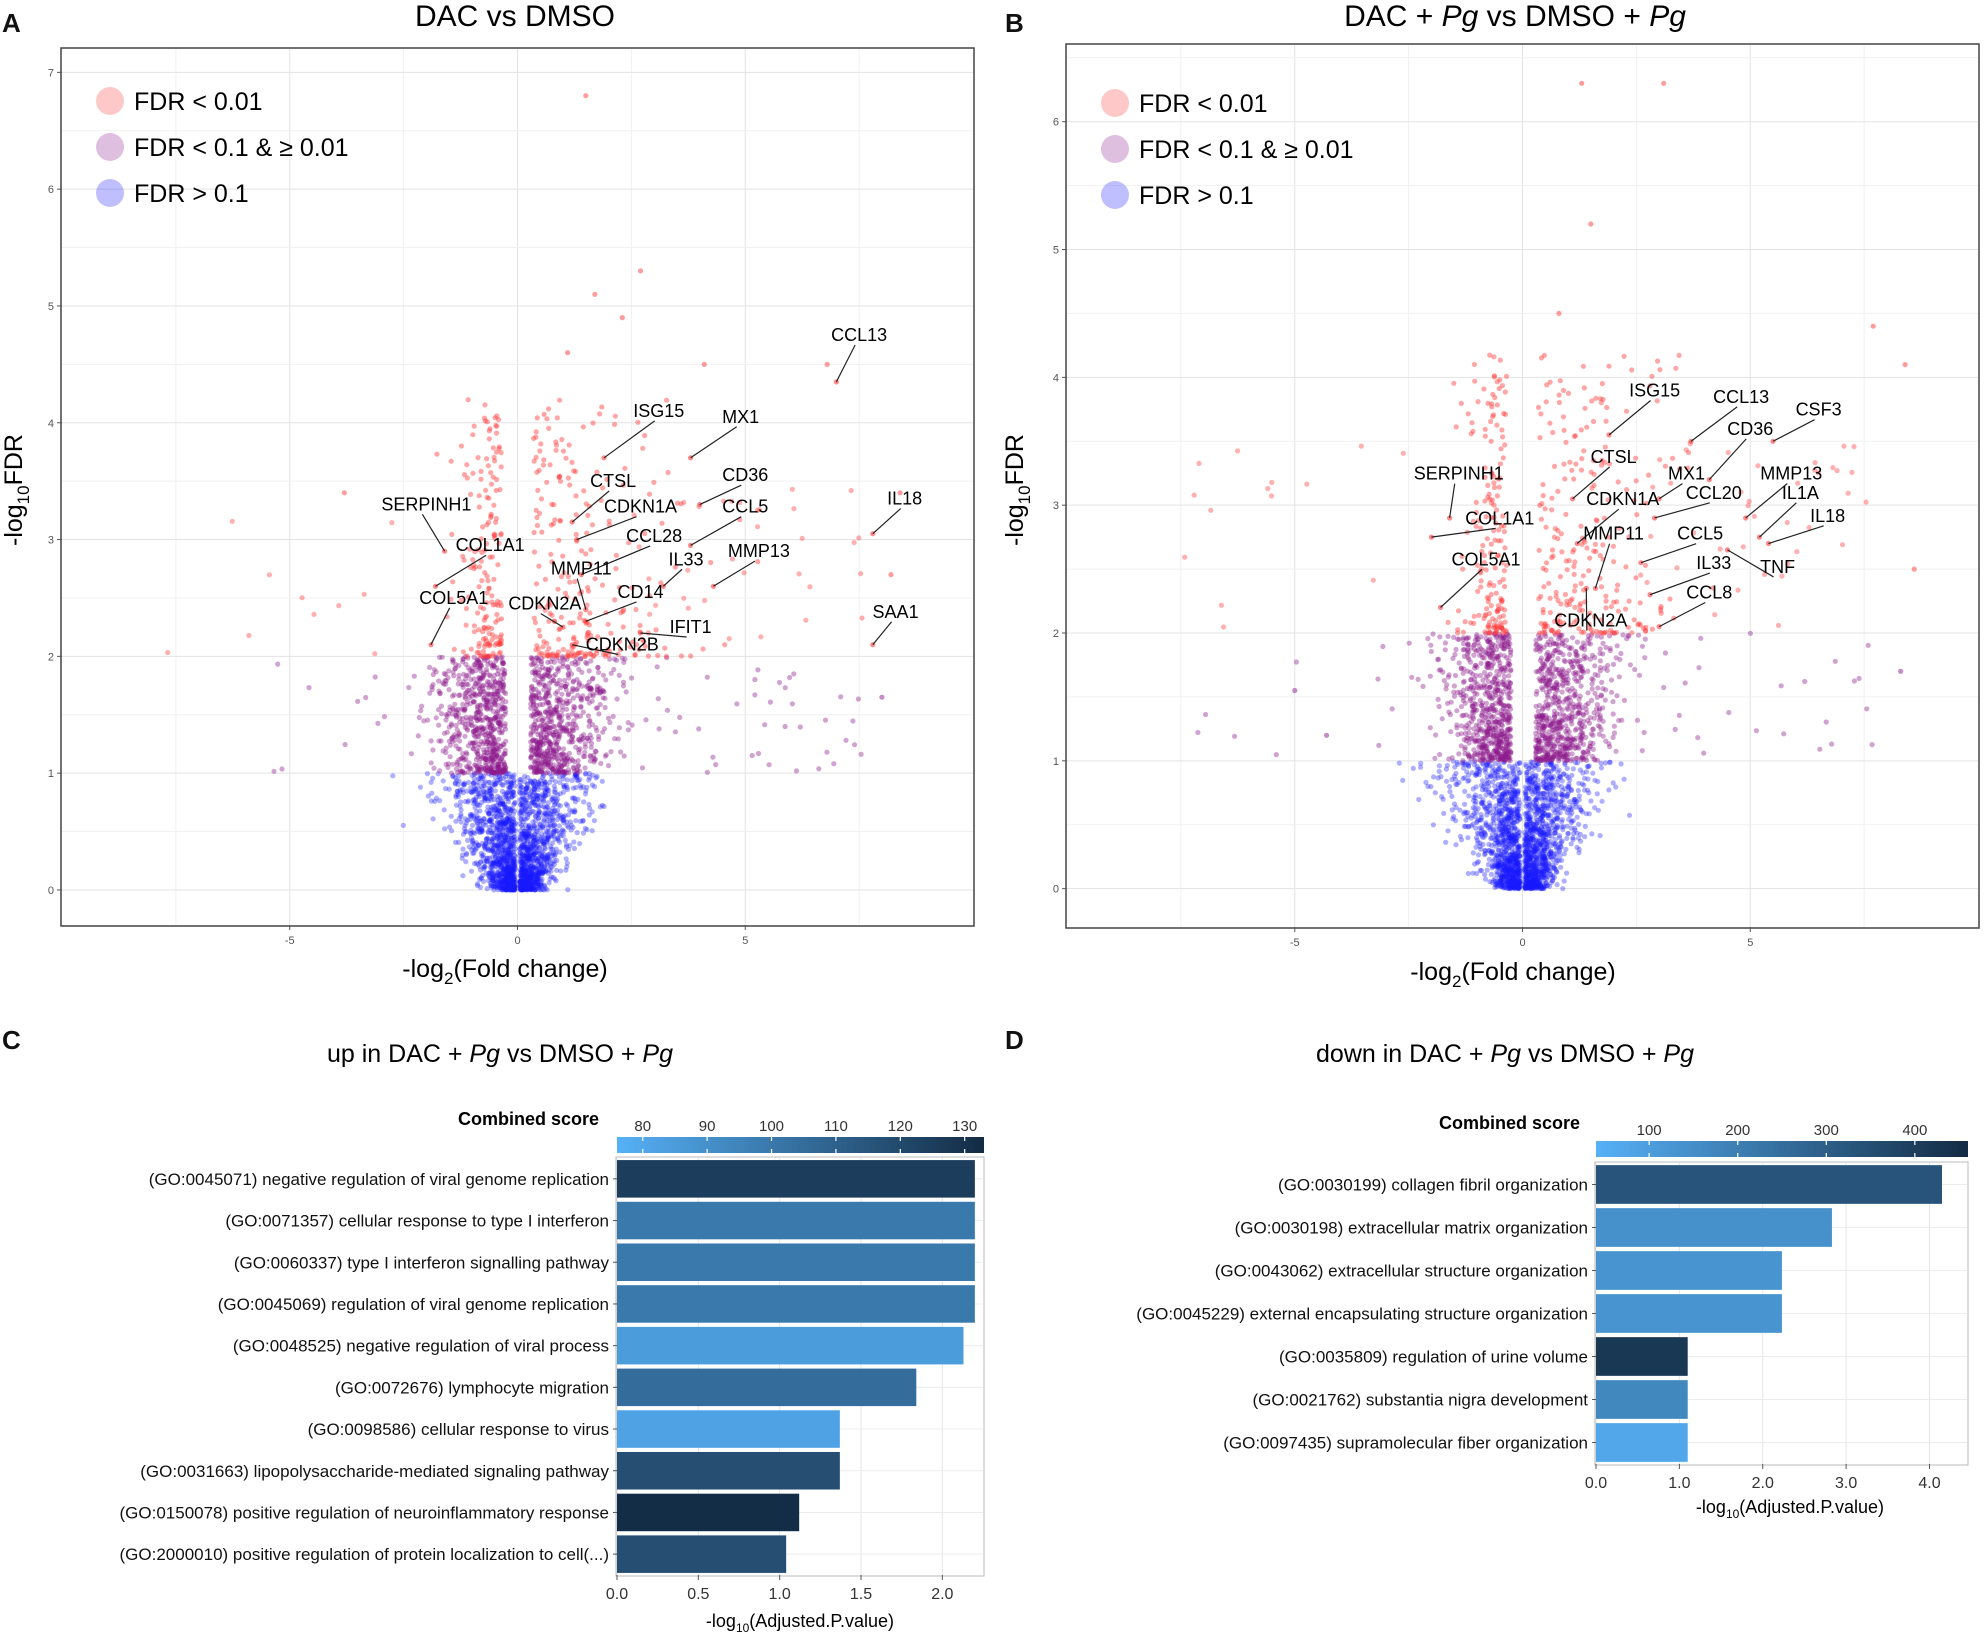 The width and height of the screenshot is (1987, 1634). Describe the element at coordinates (745, 507) in the screenshot. I see `gene-label: CCL5` at that location.